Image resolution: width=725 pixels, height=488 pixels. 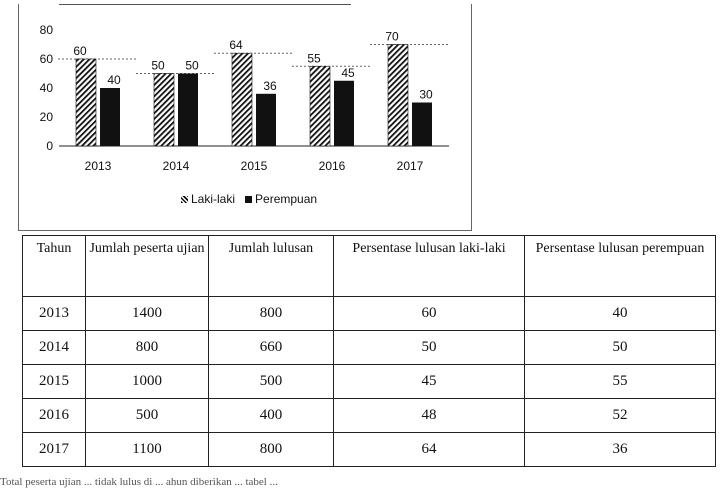 What do you see at coordinates (314, 58) in the screenshot?
I see `data-label: 55` at bounding box center [314, 58].